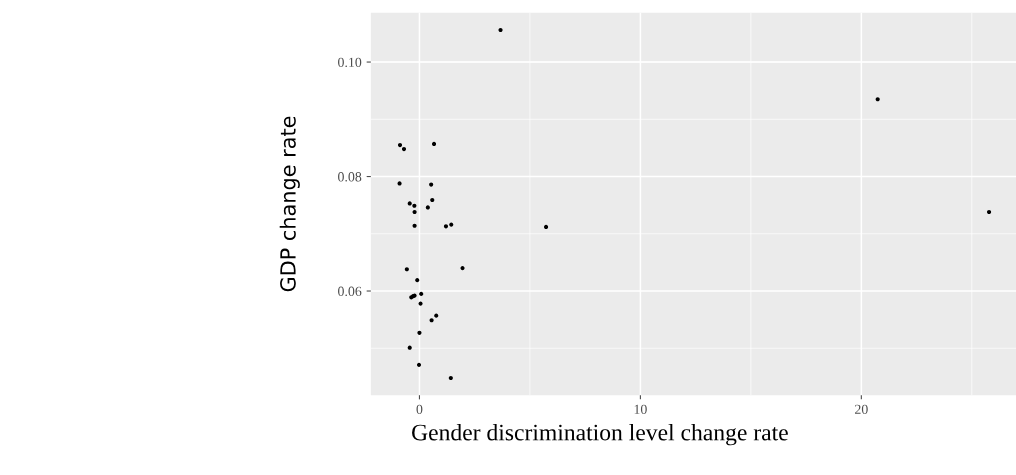  I want to click on x-tick-label: 10, so click(640, 409).